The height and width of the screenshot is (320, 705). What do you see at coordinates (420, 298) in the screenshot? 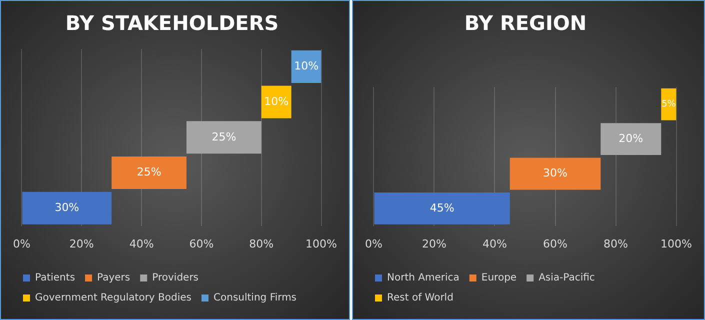
I see `legend-label: Rest of World` at bounding box center [420, 298].